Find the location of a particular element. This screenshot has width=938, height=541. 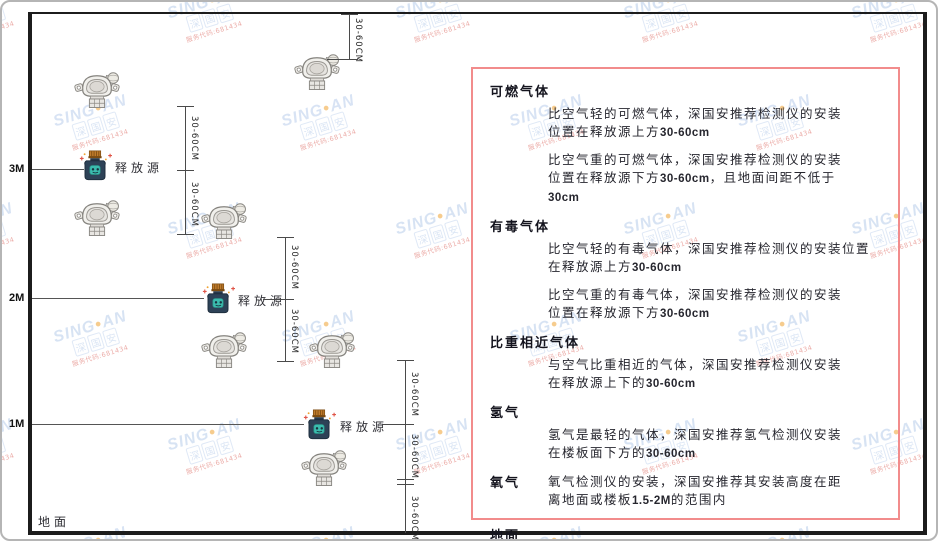

height-label-3m: 3M is located at coordinates (17, 169).